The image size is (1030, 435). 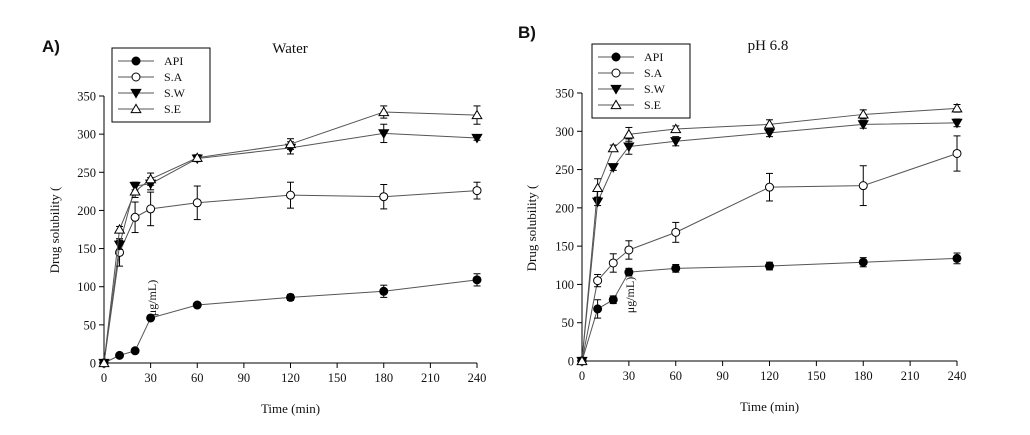 I want to click on panel-label-a: A), so click(x=51, y=46).